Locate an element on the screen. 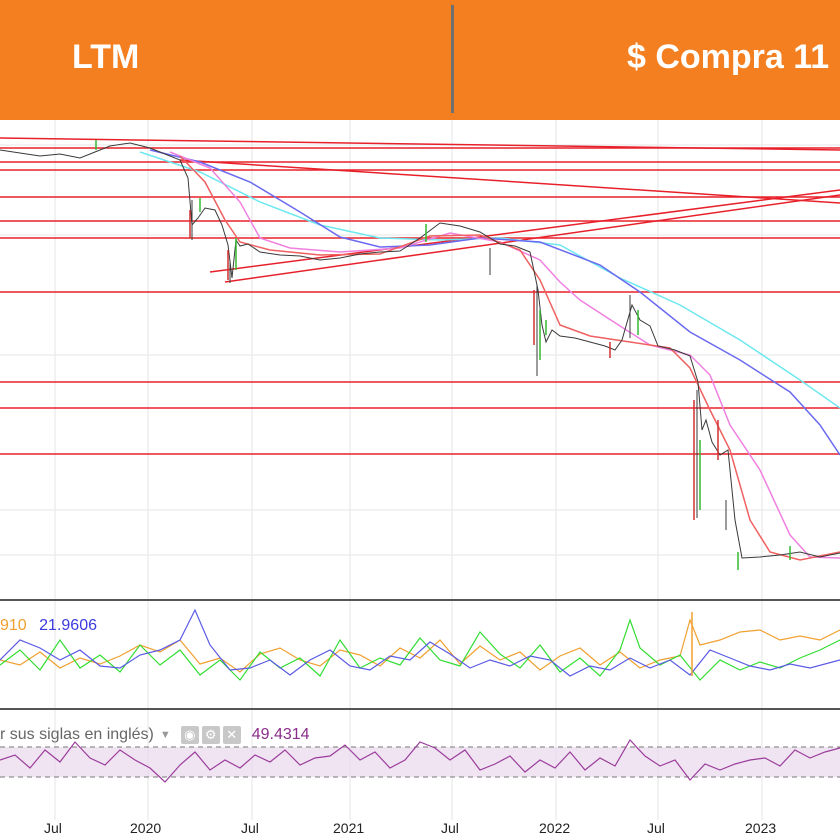 This screenshot has height=840, width=840. rsi-band is located at coordinates (420, 762).